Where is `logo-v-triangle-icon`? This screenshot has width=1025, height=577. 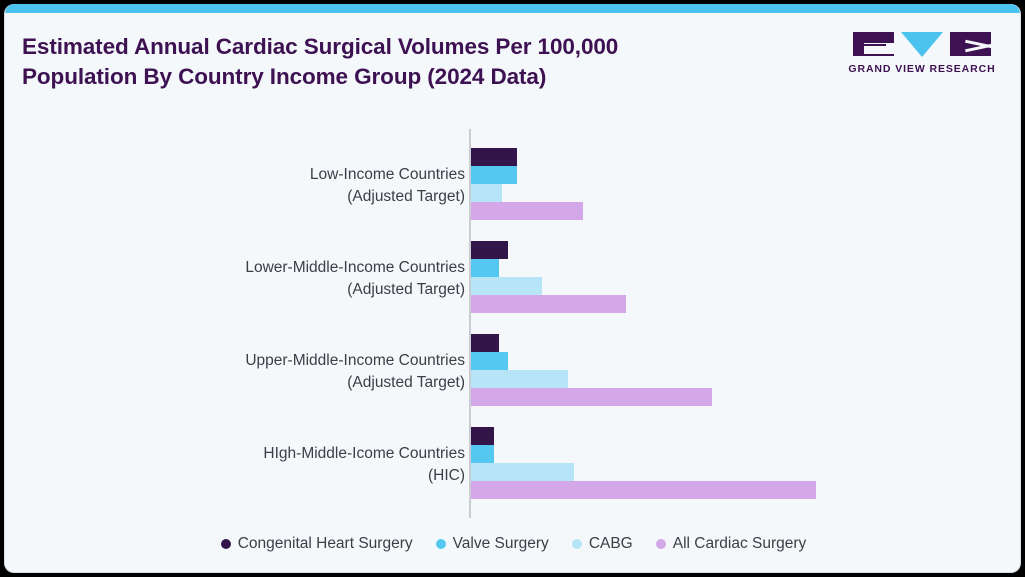
logo-v-triangle-icon is located at coordinates (922, 44).